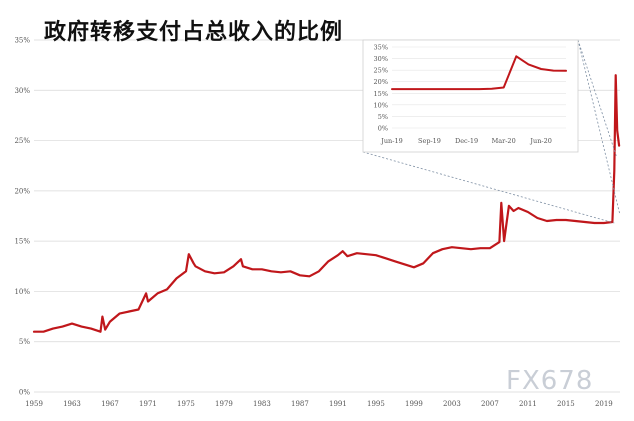 The image size is (634, 421). I want to click on inset-y-tick-label: 10%, so click(381, 105).